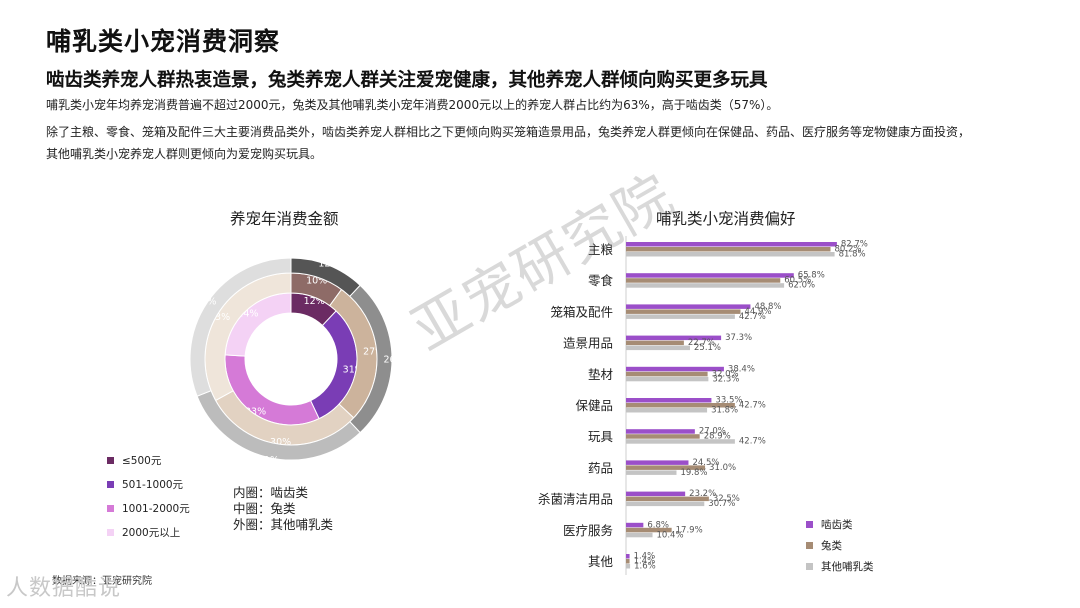 This screenshot has height=608, width=1080. What do you see at coordinates (280, 442) in the screenshot?
I see `donut-data-label: 30%` at bounding box center [280, 442].